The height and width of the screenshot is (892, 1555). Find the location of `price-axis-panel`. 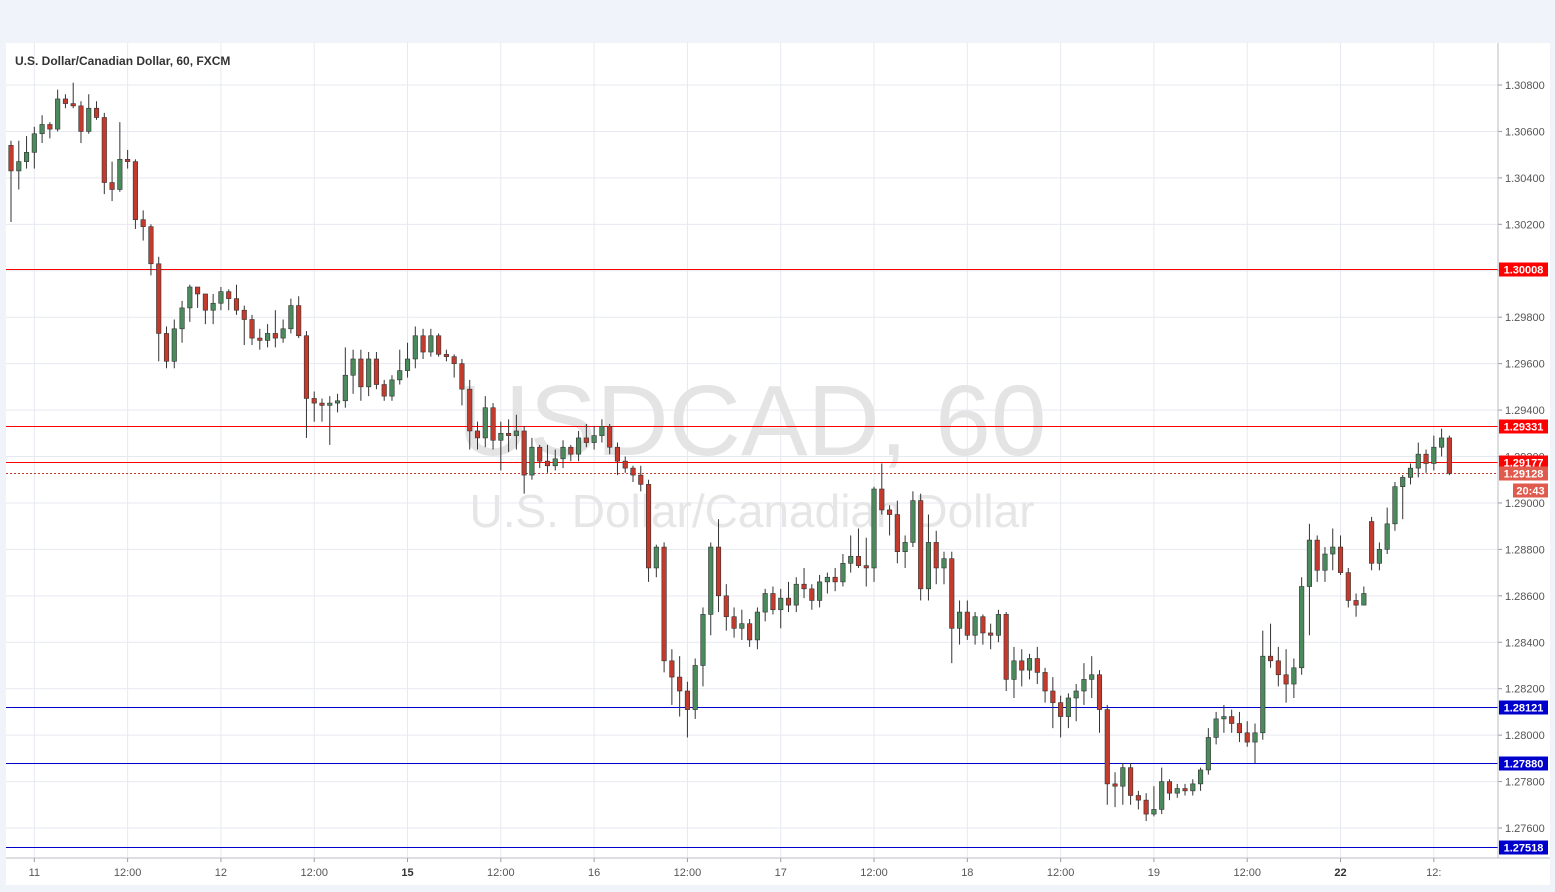

price-axis-panel is located at coordinates (1524, 450).